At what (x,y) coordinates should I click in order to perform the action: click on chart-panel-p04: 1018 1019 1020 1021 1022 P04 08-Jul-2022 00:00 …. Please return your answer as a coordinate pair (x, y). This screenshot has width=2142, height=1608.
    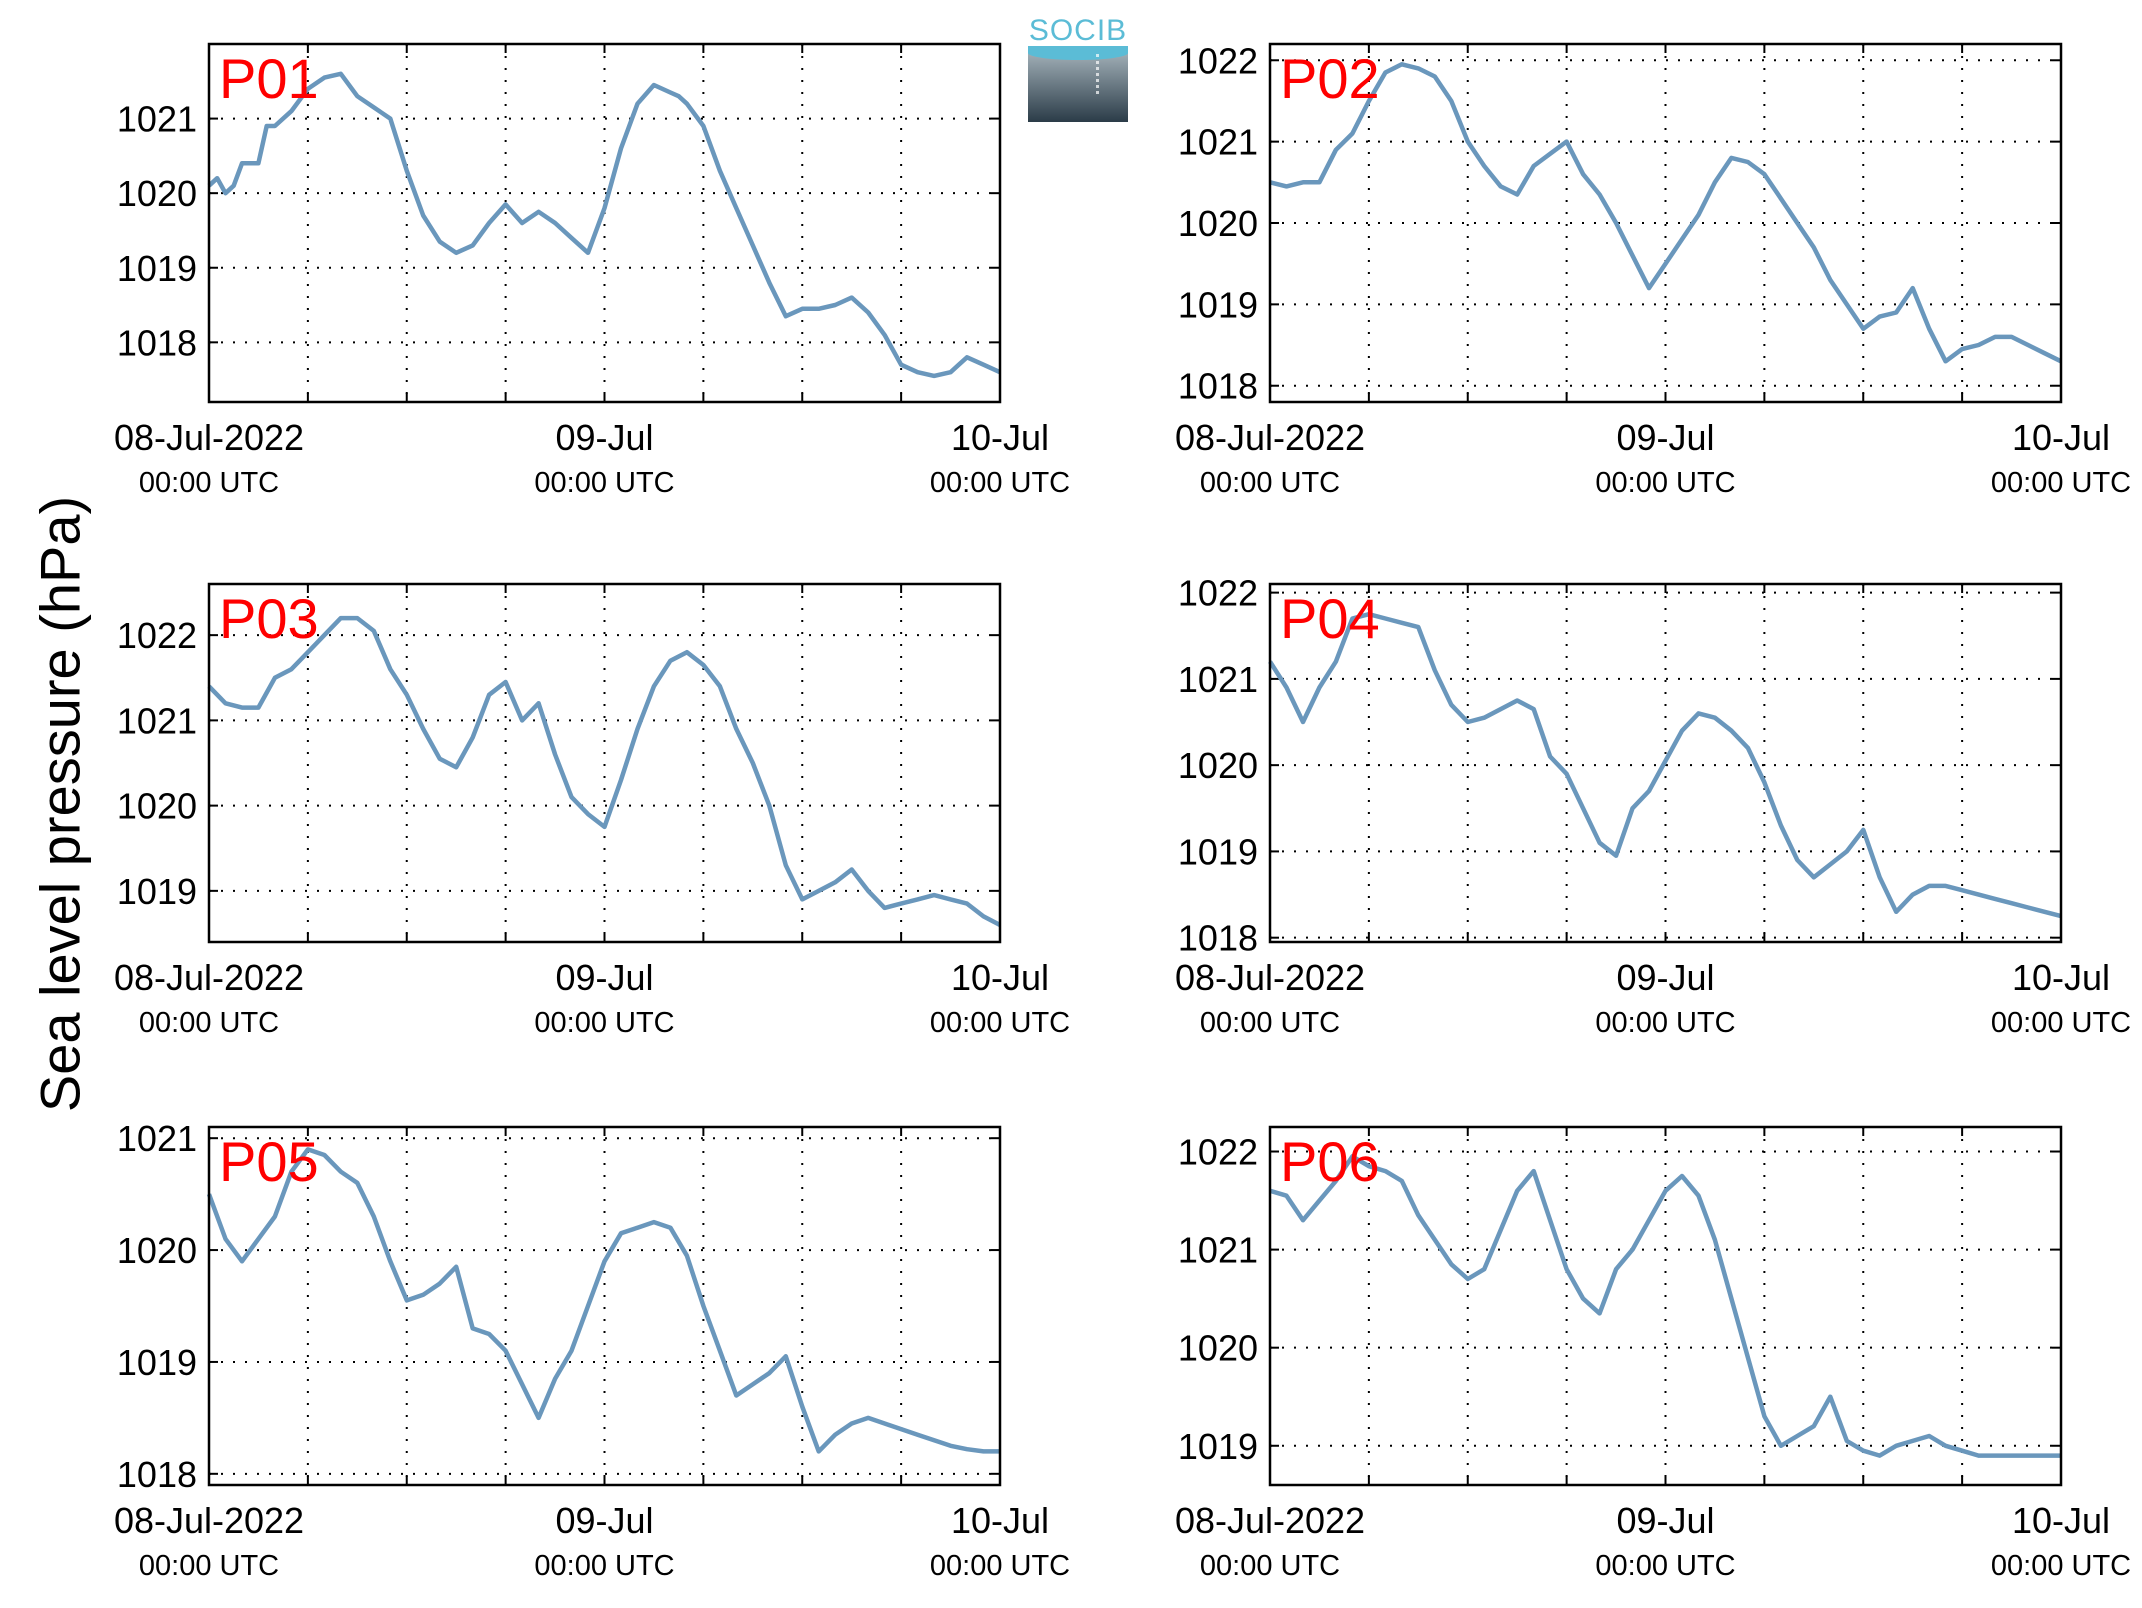
    Looking at the image, I should click on (1653, 806).